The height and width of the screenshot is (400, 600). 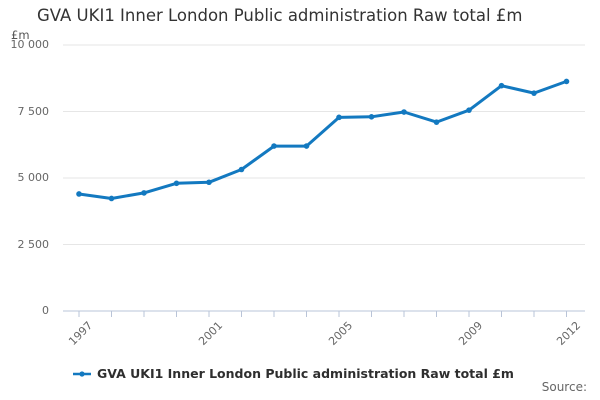 I want to click on source-label: Source:, so click(x=564, y=387).